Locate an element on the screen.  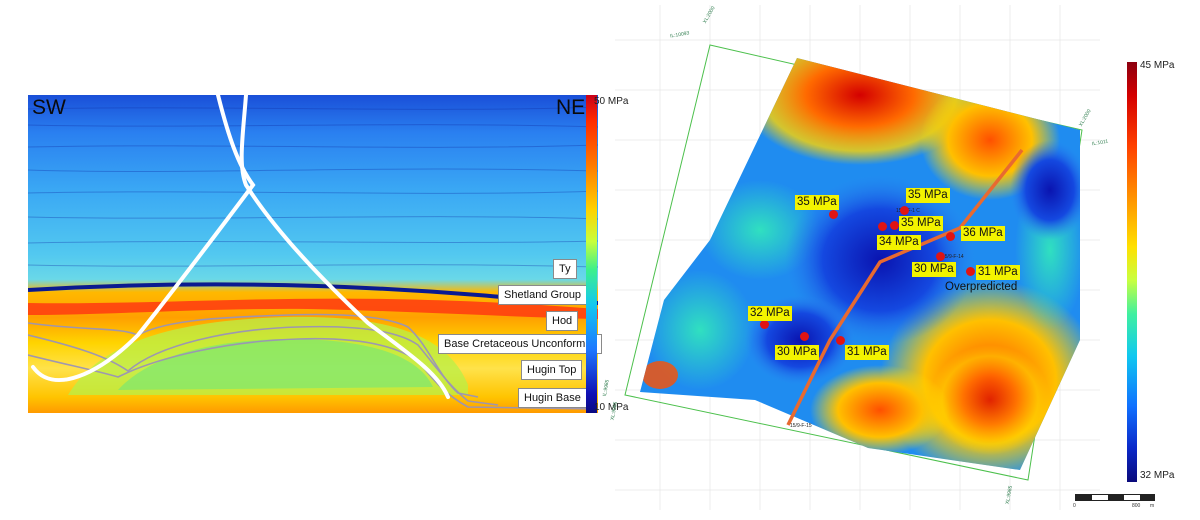
horizon-label-hod: Hod is located at coordinates (562, 321).